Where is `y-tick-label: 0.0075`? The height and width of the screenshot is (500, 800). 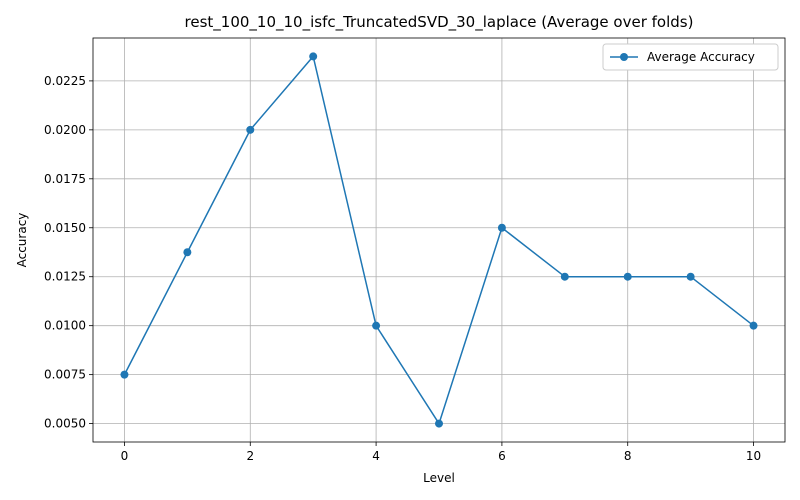 y-tick-label: 0.0075 is located at coordinates (65, 375).